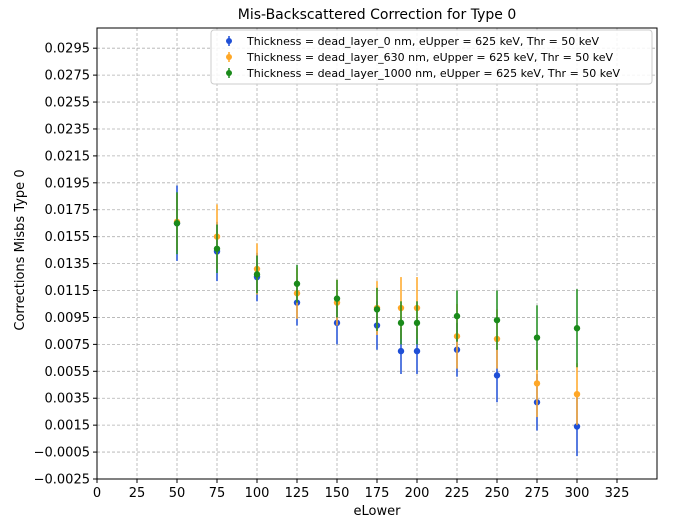  I want to click on x-axis-ticks: 0 25 50 75 100 125 150 175 200 225 250 275 300 325, so click(361, 490).